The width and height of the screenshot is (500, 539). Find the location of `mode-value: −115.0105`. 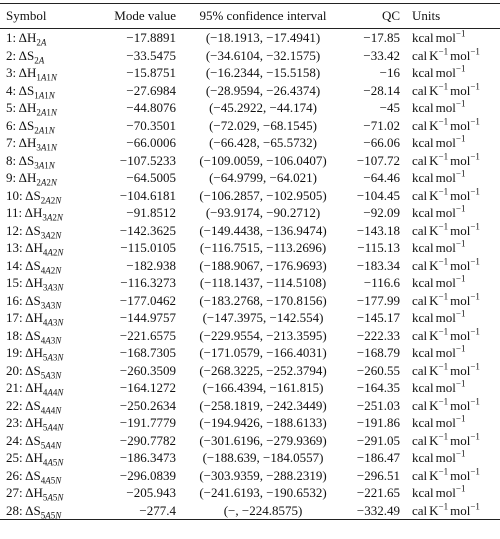

mode-value: −115.0105 is located at coordinates (148, 248).